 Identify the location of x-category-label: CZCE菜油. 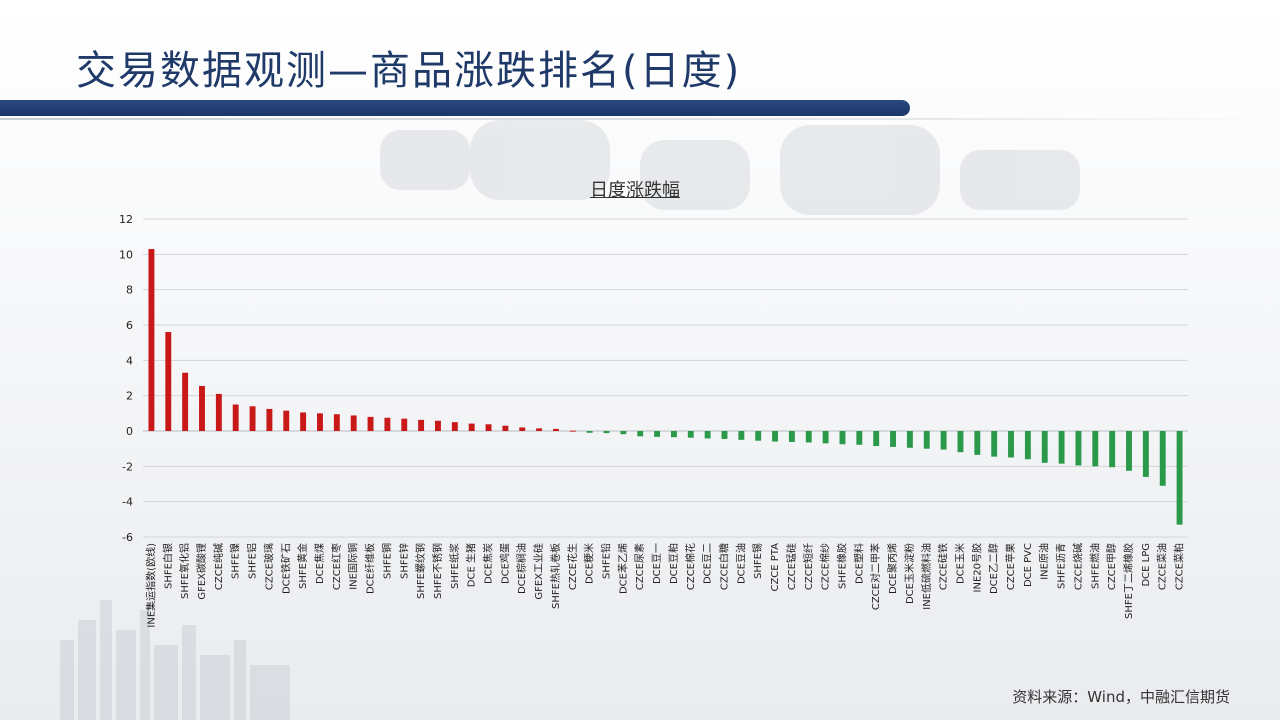
(1162, 566).